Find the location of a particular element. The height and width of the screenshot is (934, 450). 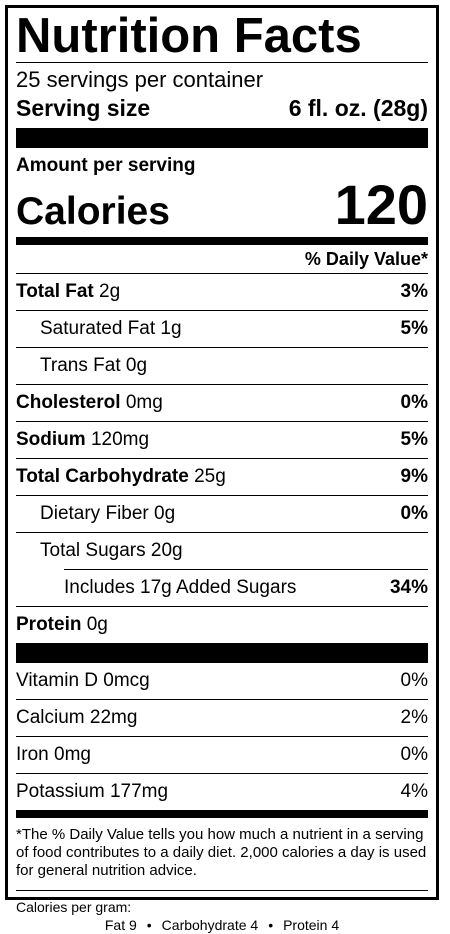

serving-size-value: 6 fl. oz. (28g) is located at coordinates (358, 108).